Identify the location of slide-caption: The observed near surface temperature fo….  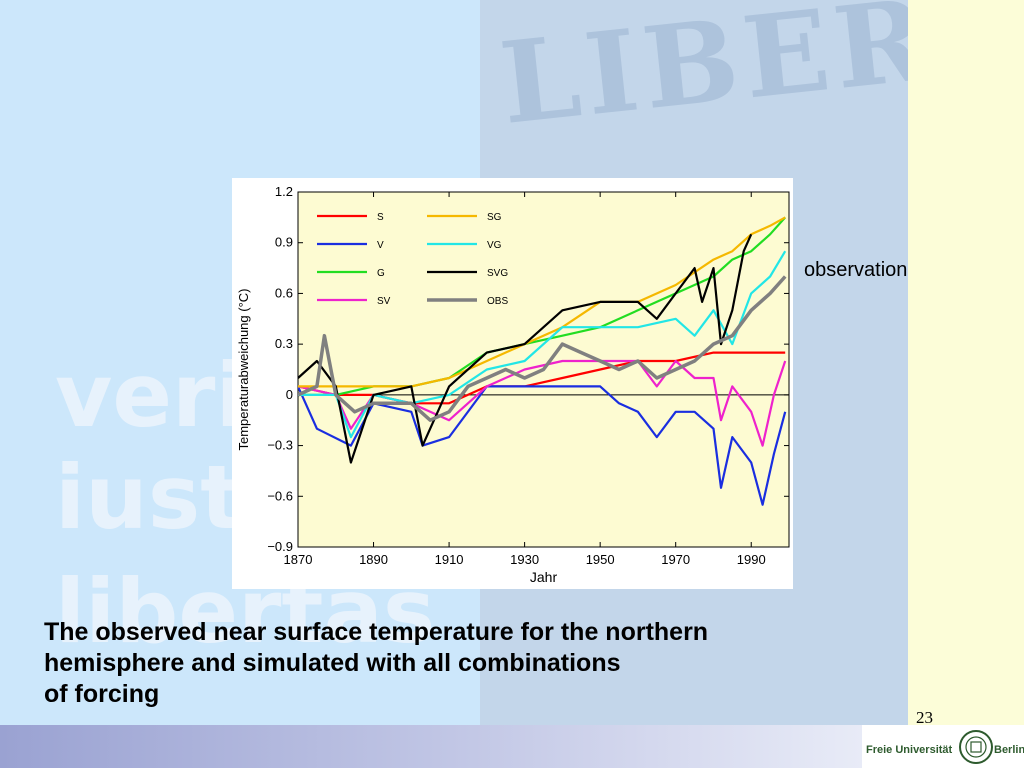
(509, 663).